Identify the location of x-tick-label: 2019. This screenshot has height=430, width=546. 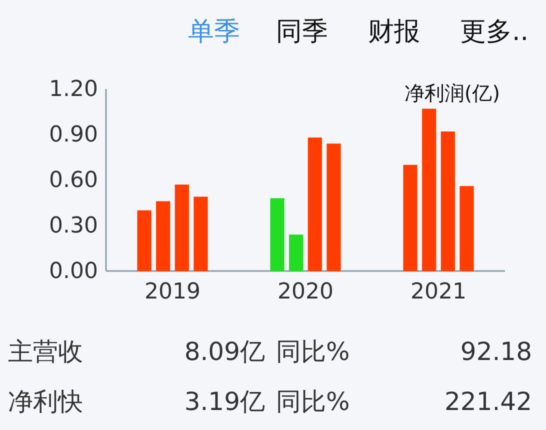
(172, 292).